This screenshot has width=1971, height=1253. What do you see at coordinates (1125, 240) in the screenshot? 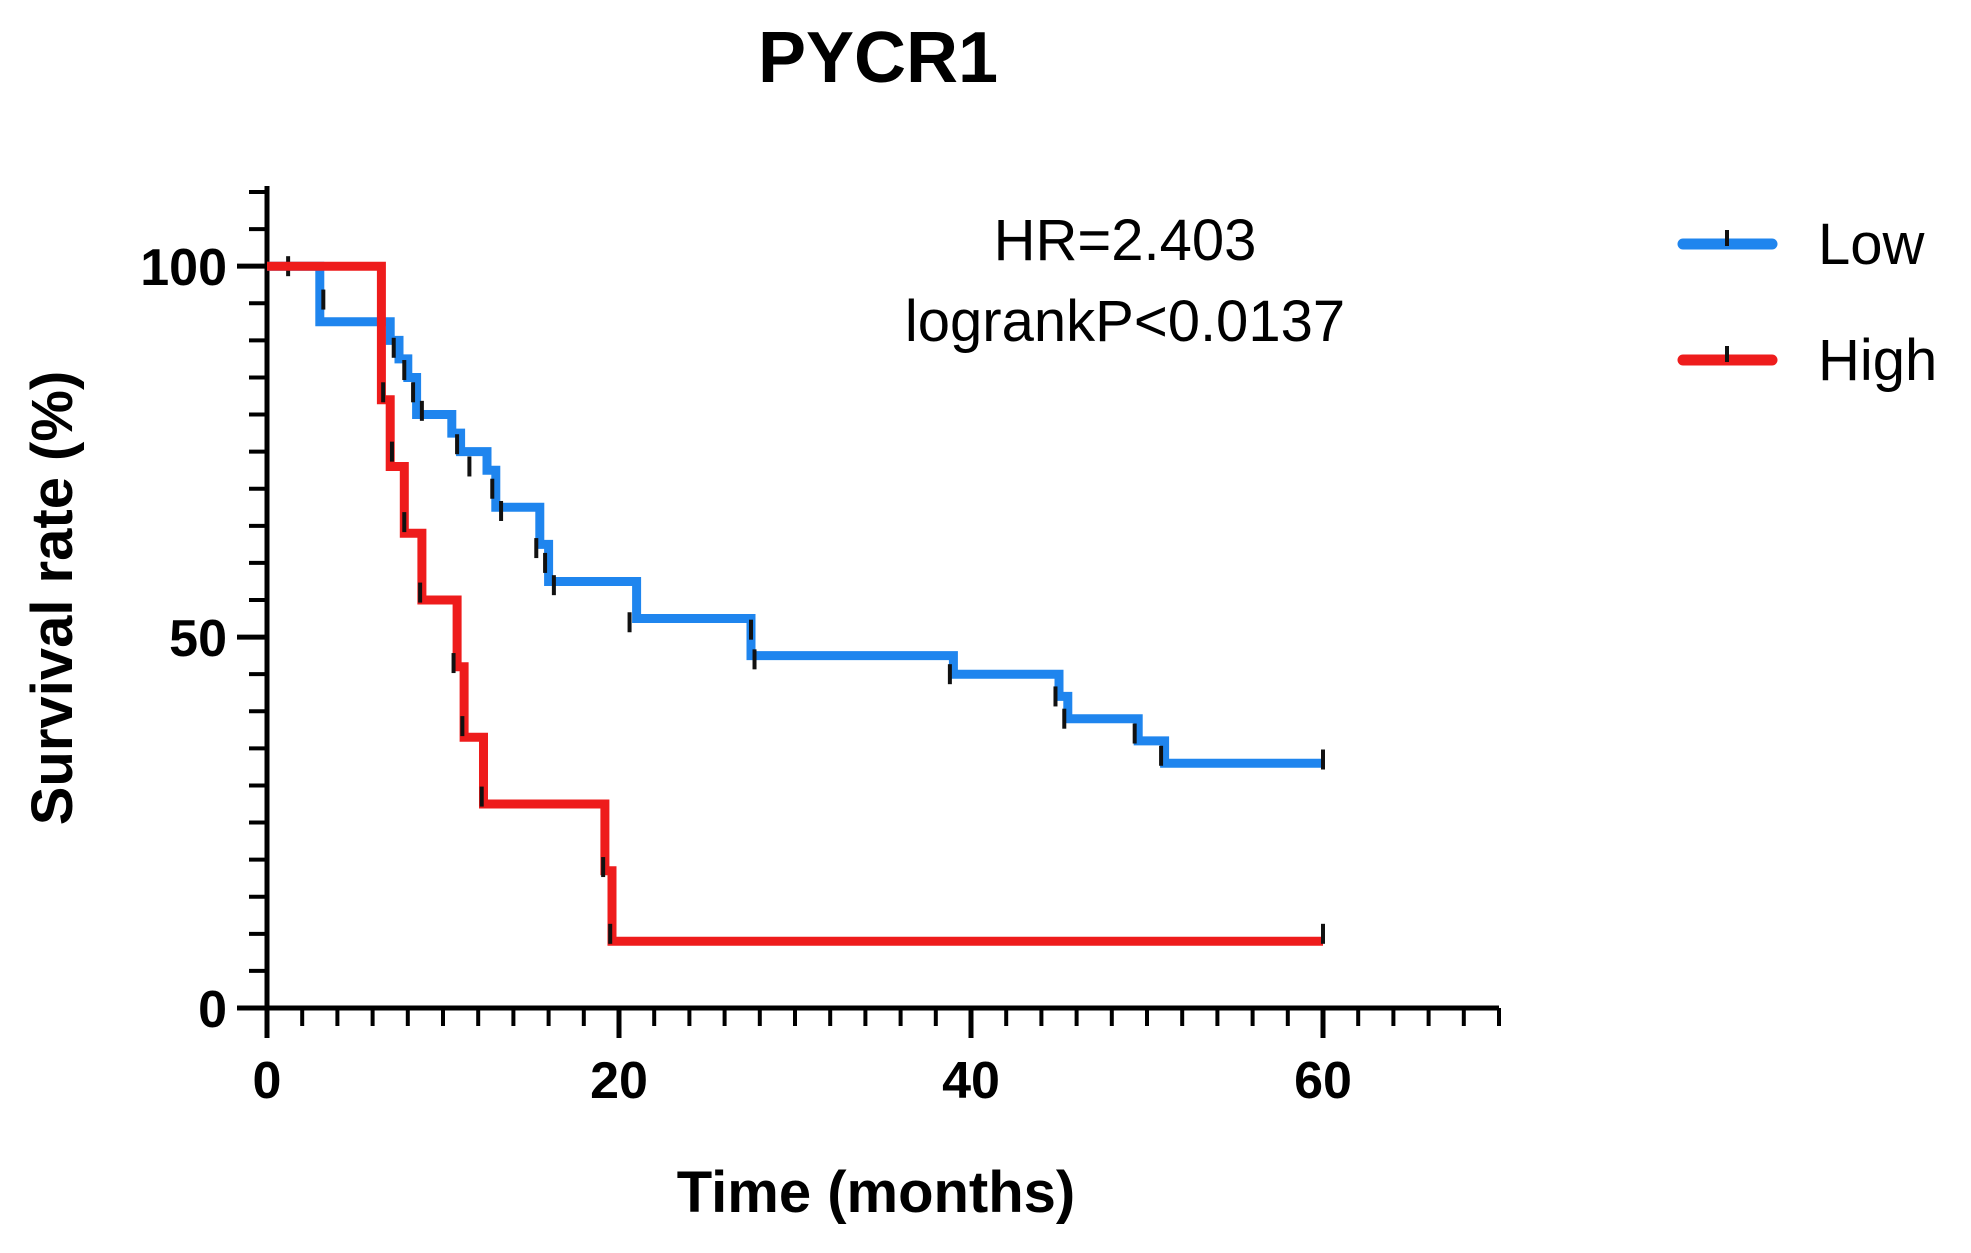
I see `hr-annotation: HR=2.403` at bounding box center [1125, 240].